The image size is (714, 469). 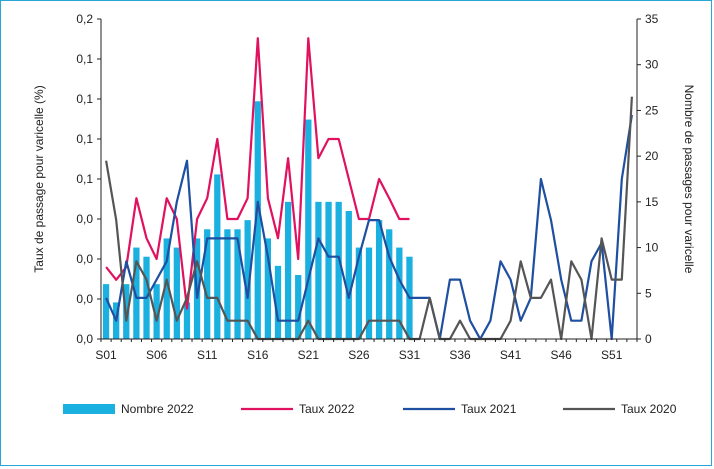 I want to click on bar-S12, so click(x=217, y=256).